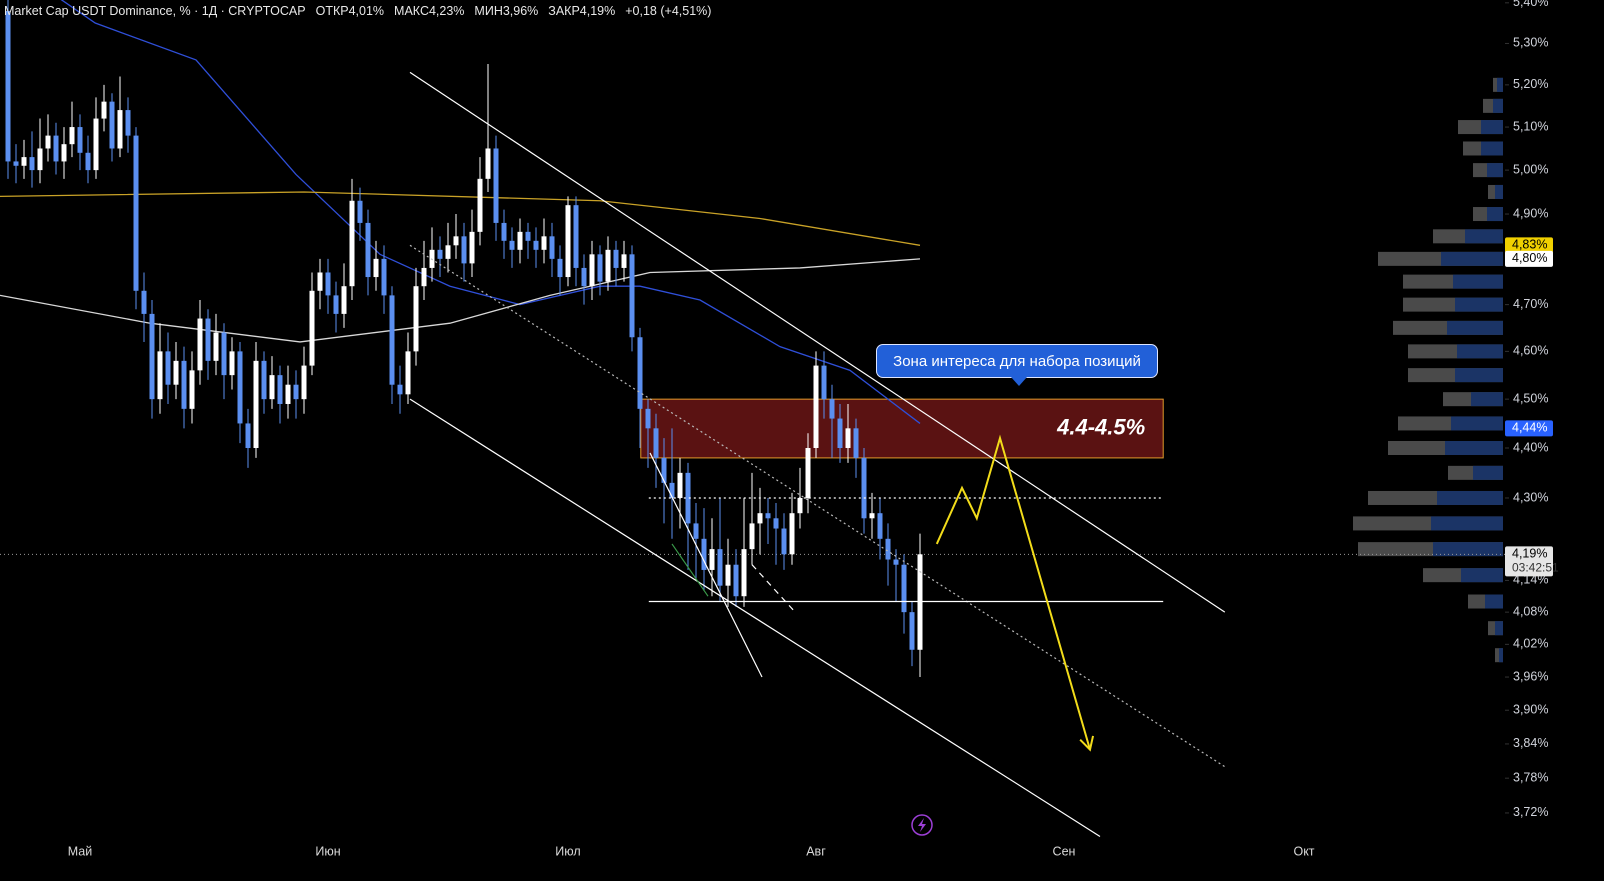  What do you see at coordinates (1535, 567) in the screenshot?
I see `countdown: 03:42:51` at bounding box center [1535, 567].